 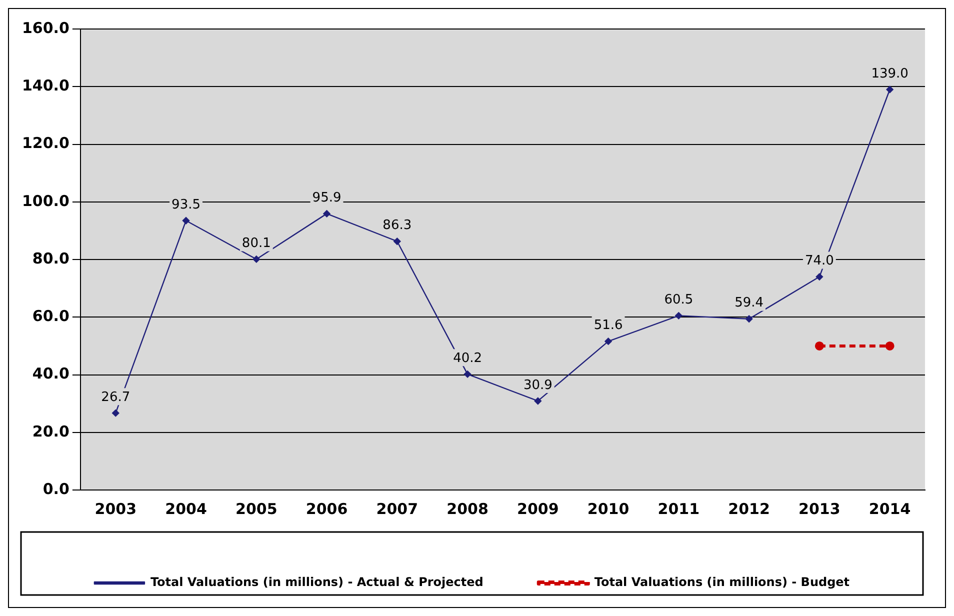 What do you see at coordinates (467, 358) in the screenshot?
I see `data-label: 40.2` at bounding box center [467, 358].